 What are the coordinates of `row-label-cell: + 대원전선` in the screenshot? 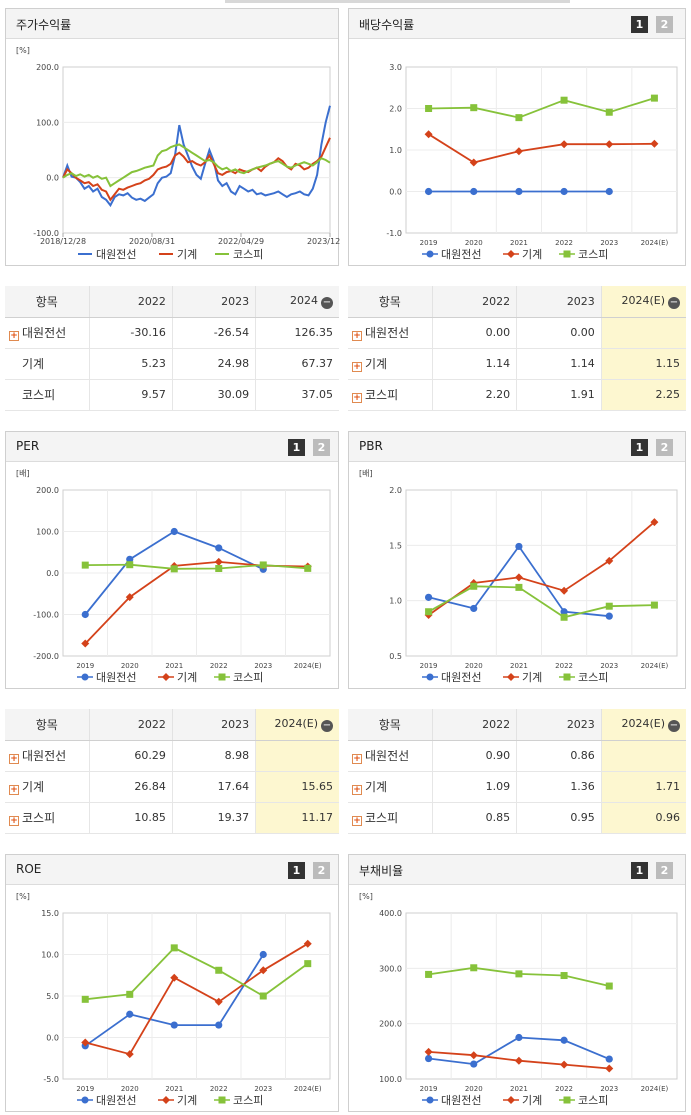 It's located at (47, 333).